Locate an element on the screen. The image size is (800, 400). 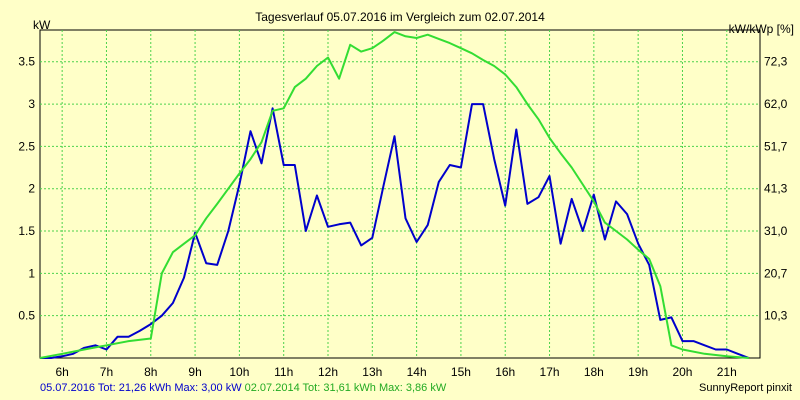
x-tick-label: 8h is located at coordinates (150, 372).